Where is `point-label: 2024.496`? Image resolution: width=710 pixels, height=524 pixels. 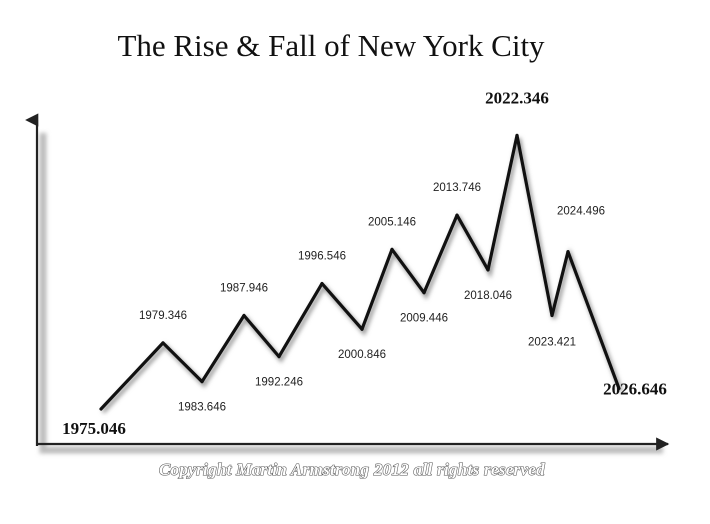
point-label: 2024.496 is located at coordinates (581, 212).